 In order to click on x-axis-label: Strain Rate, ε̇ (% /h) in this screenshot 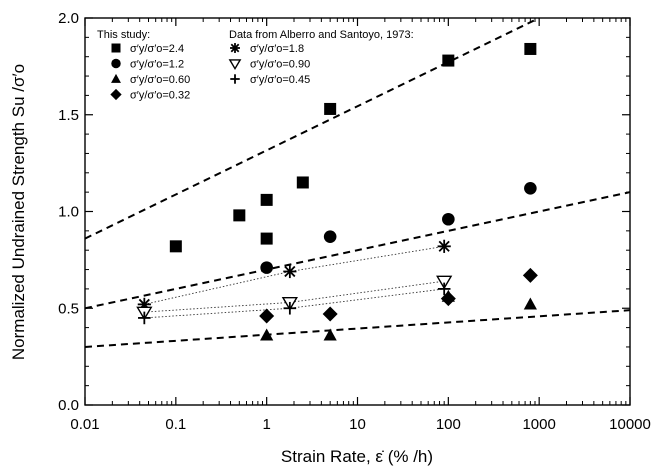, I will do `click(357, 456)`.